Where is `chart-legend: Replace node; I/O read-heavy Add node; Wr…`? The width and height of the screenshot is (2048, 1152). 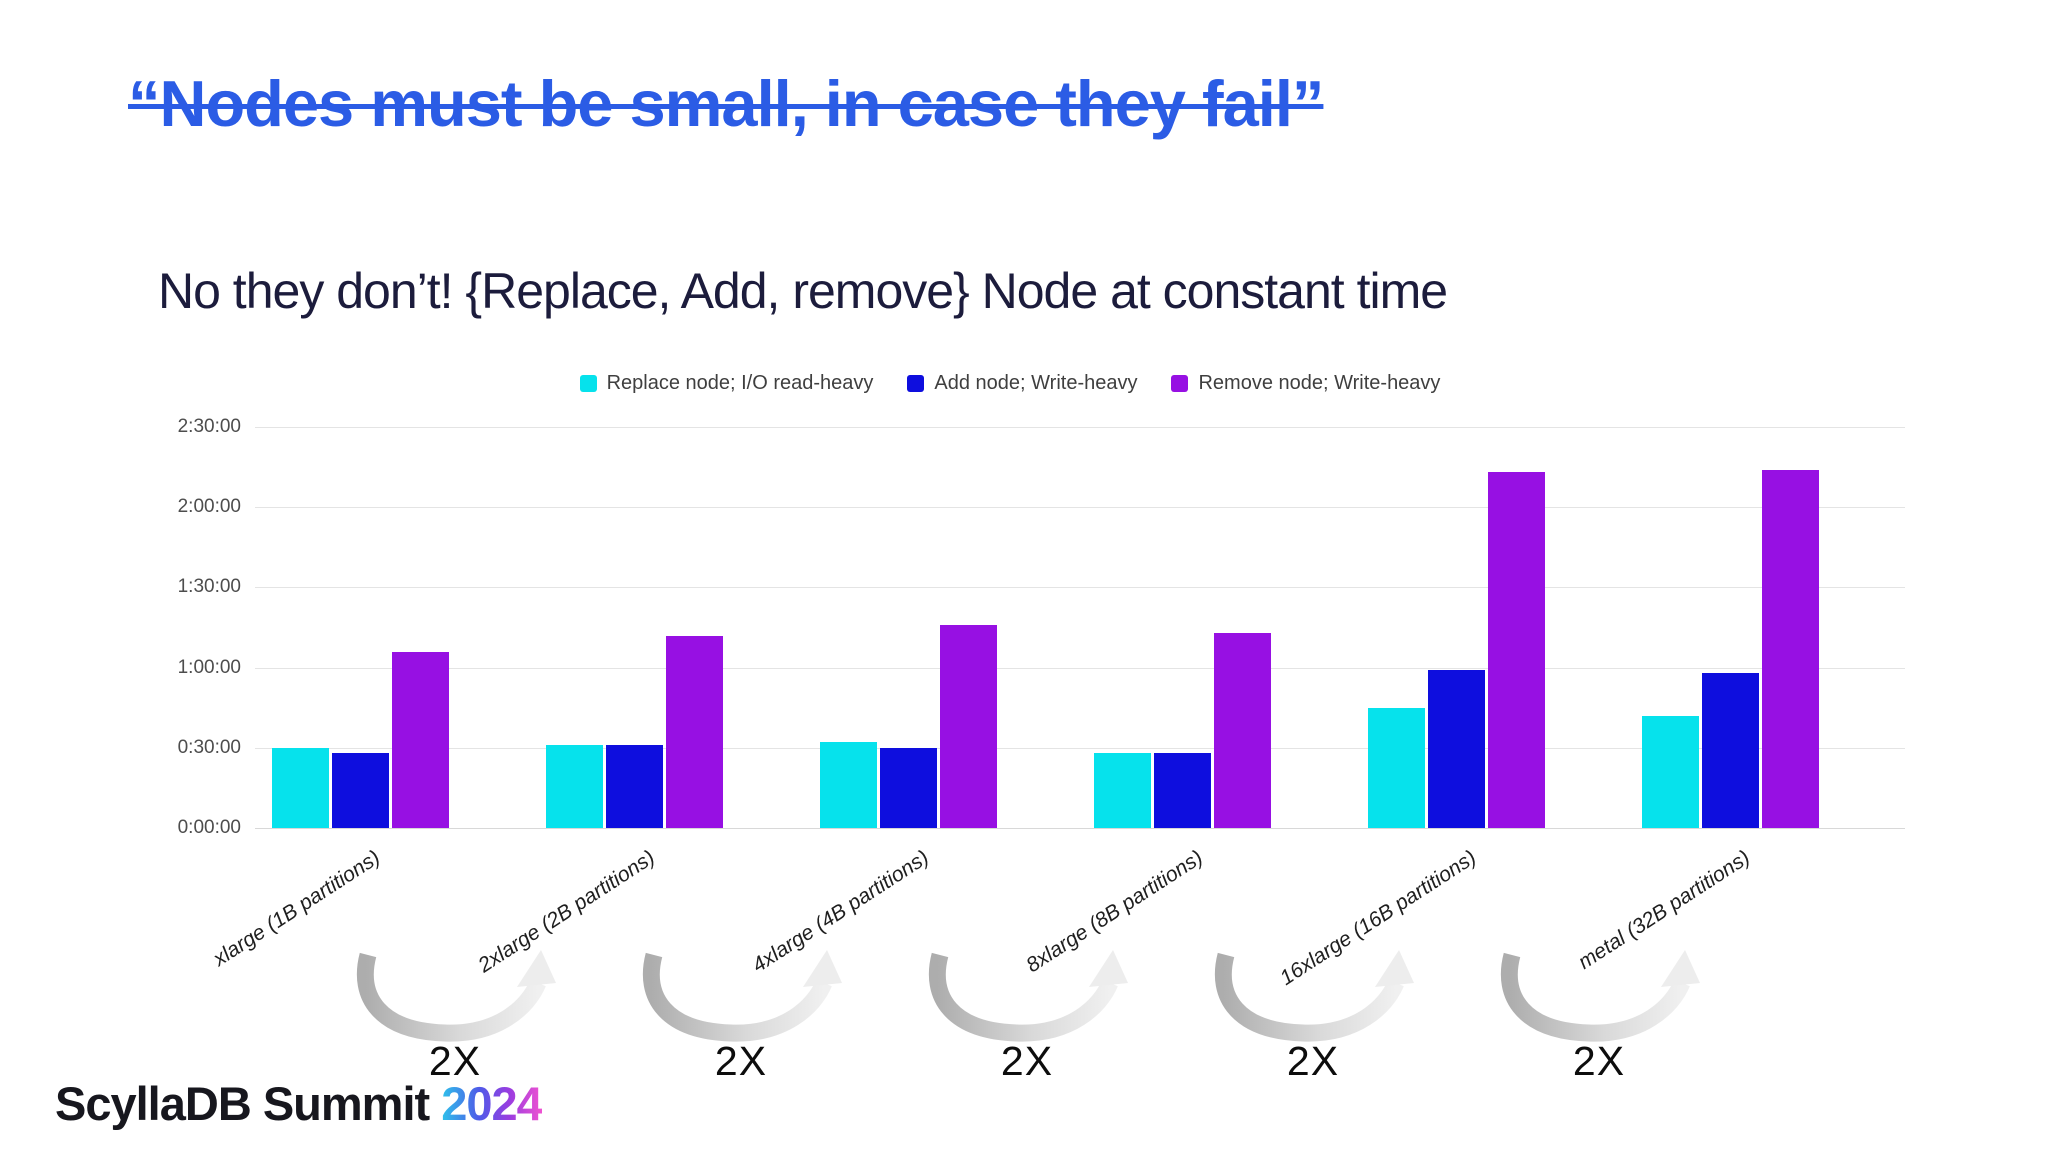 chart-legend: Replace node; I/O read-heavy Add node; Wr… is located at coordinates (1010, 383).